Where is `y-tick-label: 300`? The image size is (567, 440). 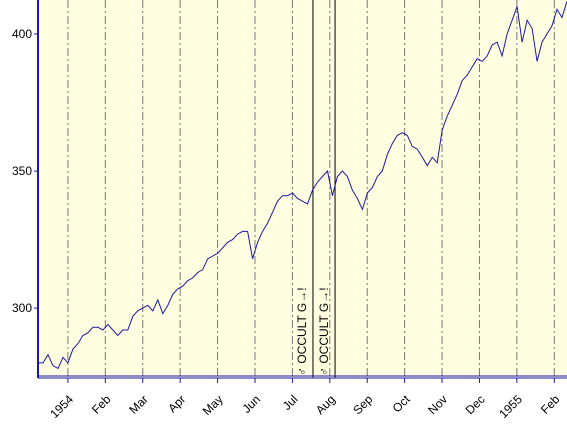
y-tick-label: 300 is located at coordinates (22, 308).